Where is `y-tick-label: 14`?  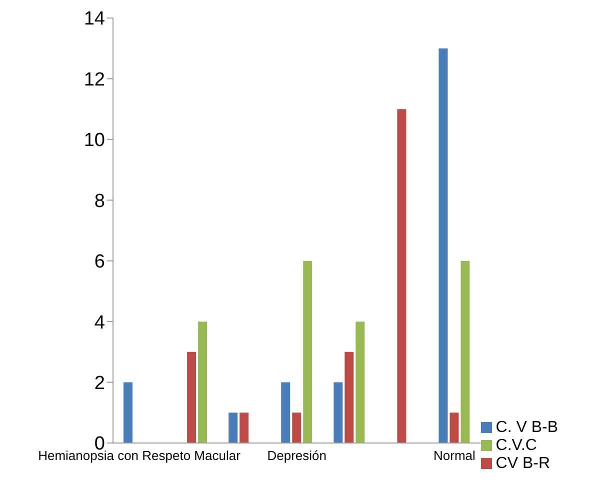 y-tick-label: 14 is located at coordinates (95, 19).